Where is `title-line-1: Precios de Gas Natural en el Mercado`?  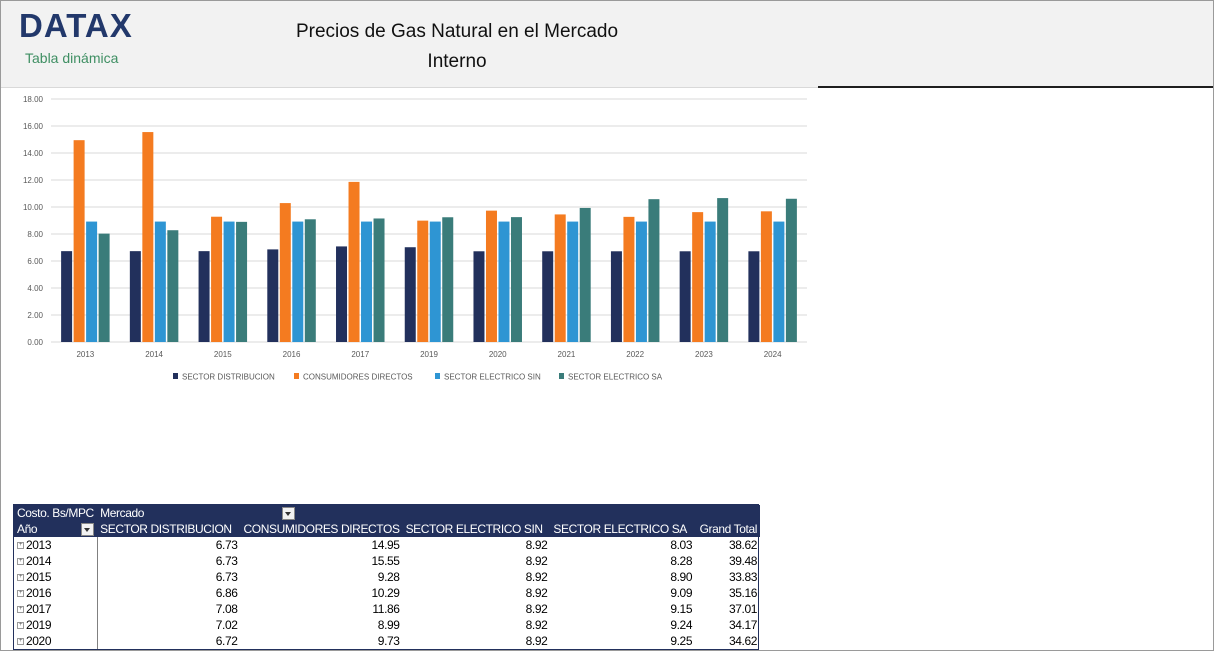 title-line-1: Precios de Gas Natural en el Mercado is located at coordinates (457, 31).